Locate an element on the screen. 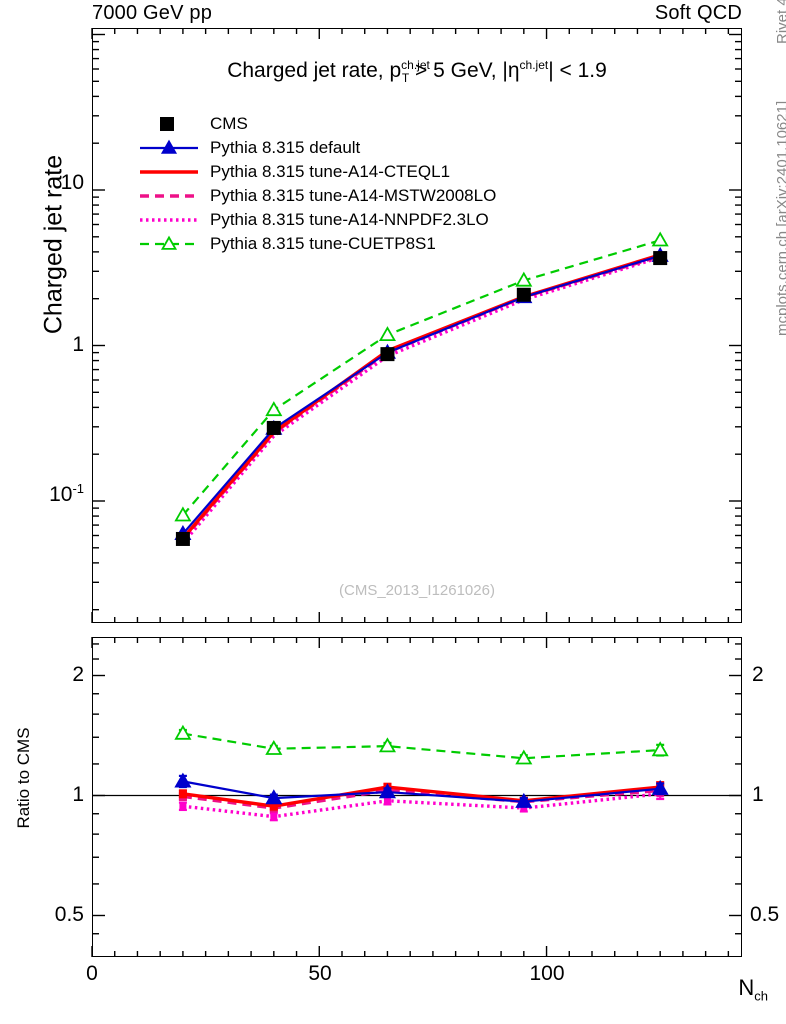 This screenshot has height=1024, width=786. legend-entry: Pythia 8.315 default is located at coordinates (348, 148).